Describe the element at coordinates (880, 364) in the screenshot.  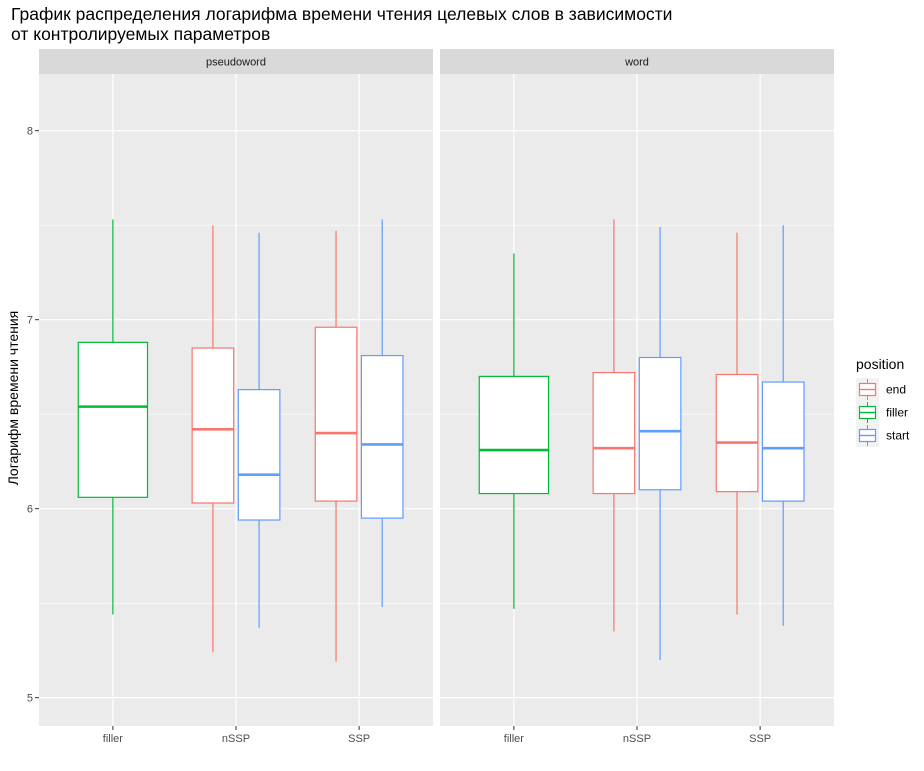
I see `legend-title: position` at that location.